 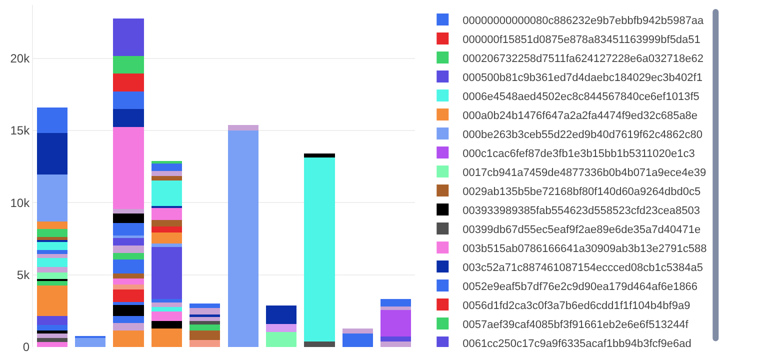 I want to click on legend-label: 003933989385fab554623d558523cfd23cea8503, so click(x=581, y=210).